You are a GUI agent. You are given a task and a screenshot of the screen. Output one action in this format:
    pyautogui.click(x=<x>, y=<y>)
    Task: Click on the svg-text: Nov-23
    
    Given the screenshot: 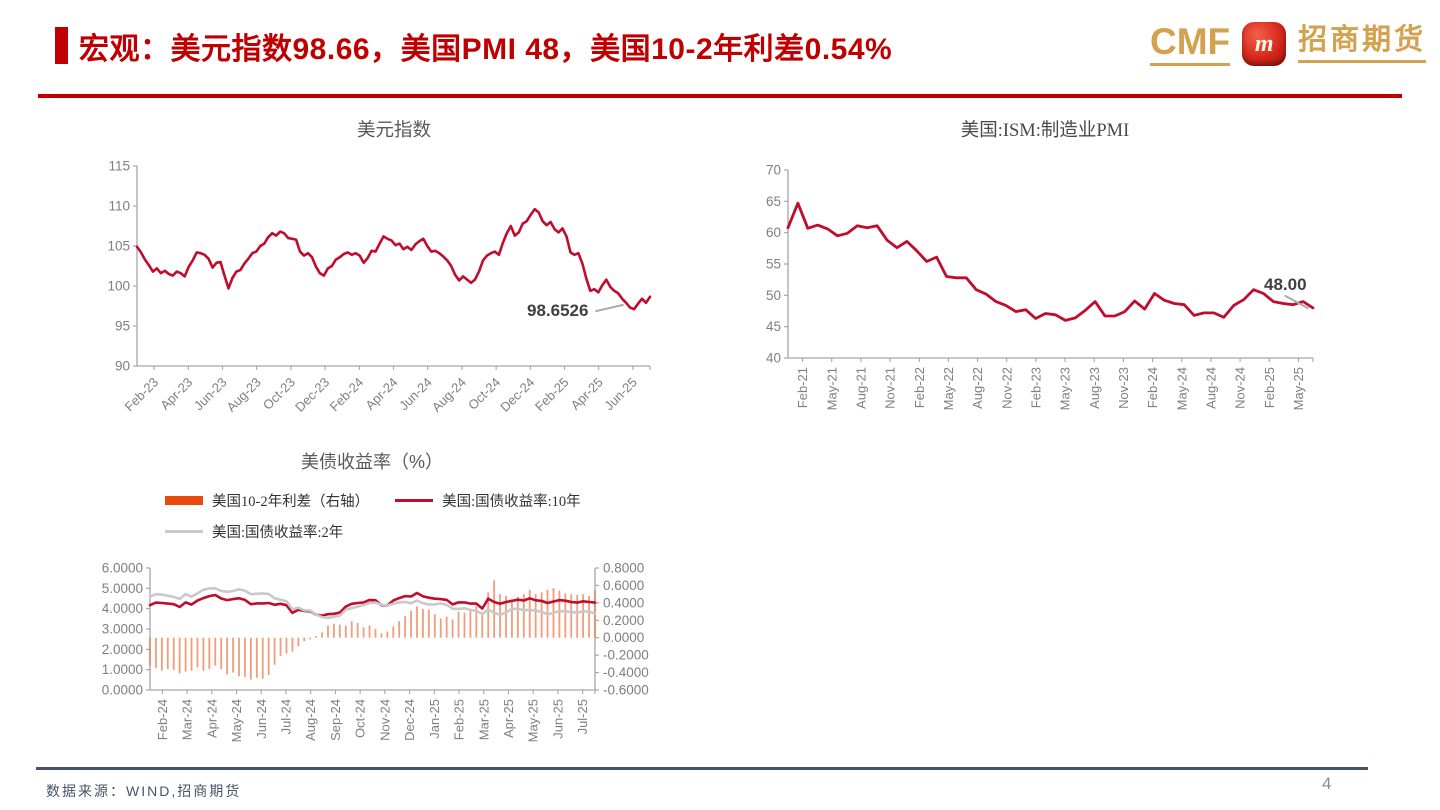 What is the action you would take?
    pyautogui.click(x=1123, y=388)
    